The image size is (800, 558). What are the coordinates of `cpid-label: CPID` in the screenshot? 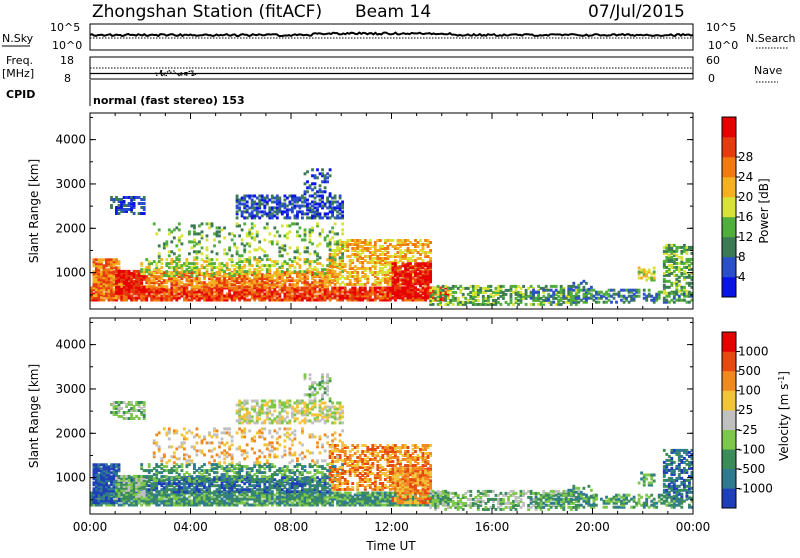 It's located at (20, 94).